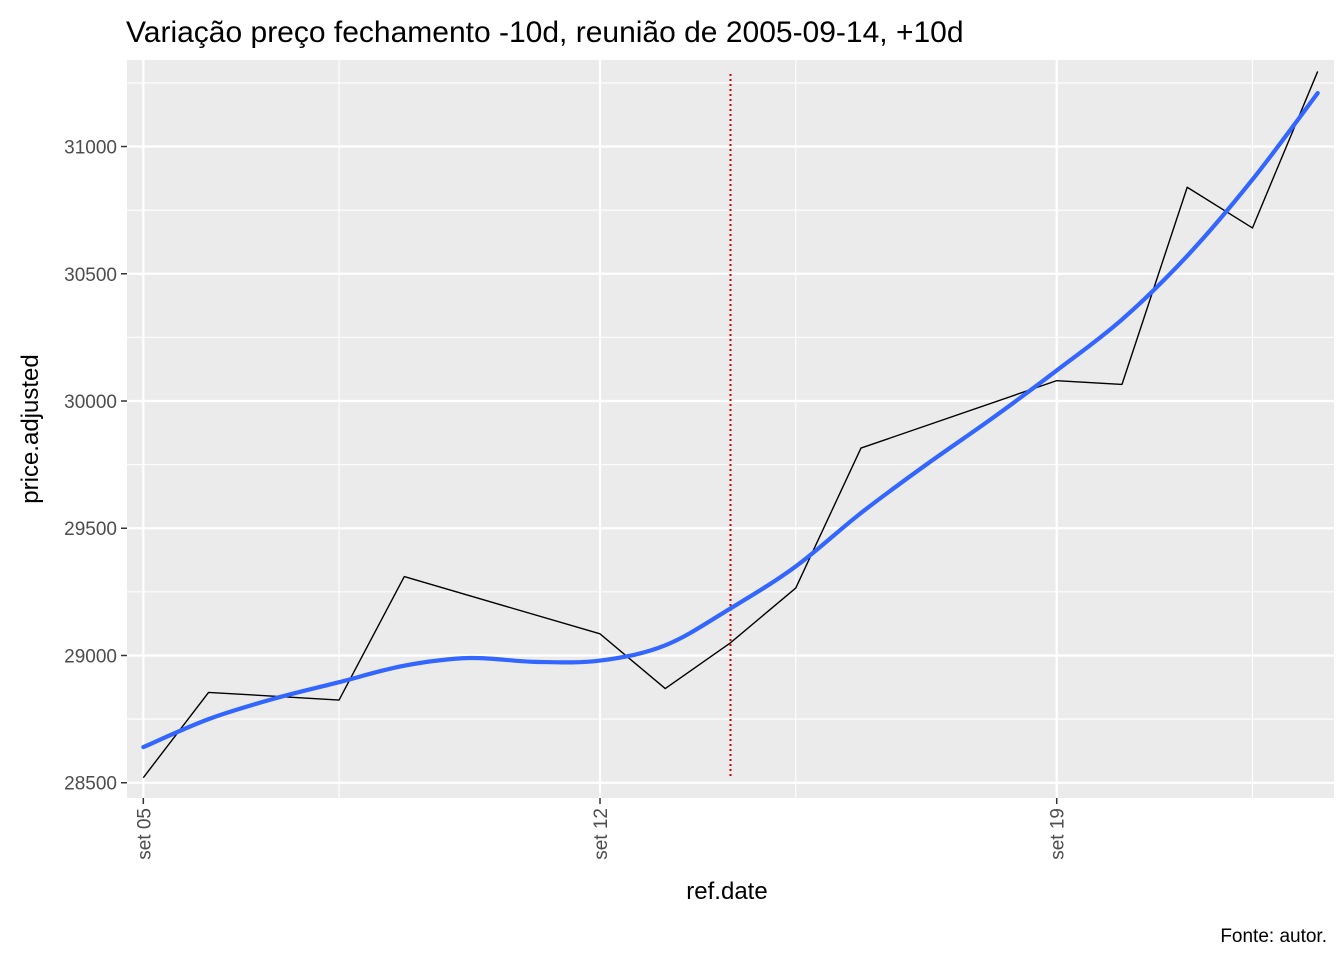 The height and width of the screenshot is (960, 1344). I want to click on y-tick-label: 31000, so click(90, 148).